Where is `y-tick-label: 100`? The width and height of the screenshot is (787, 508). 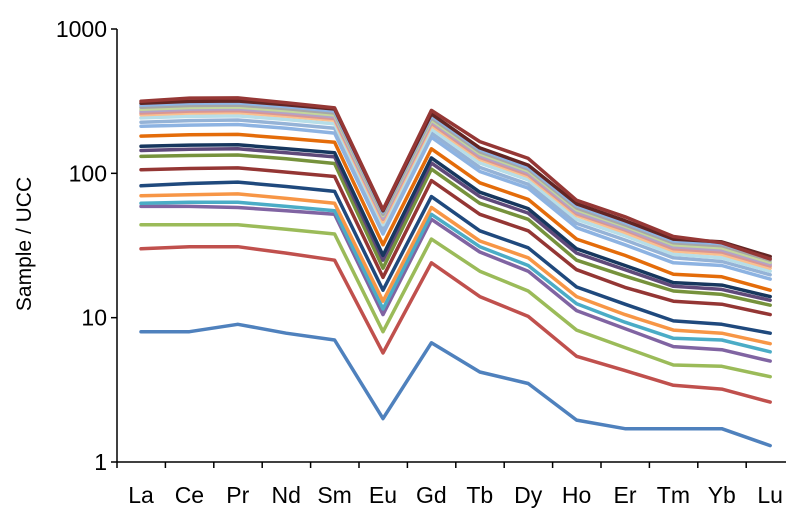
y-tick-label: 100 is located at coordinates (88, 173).